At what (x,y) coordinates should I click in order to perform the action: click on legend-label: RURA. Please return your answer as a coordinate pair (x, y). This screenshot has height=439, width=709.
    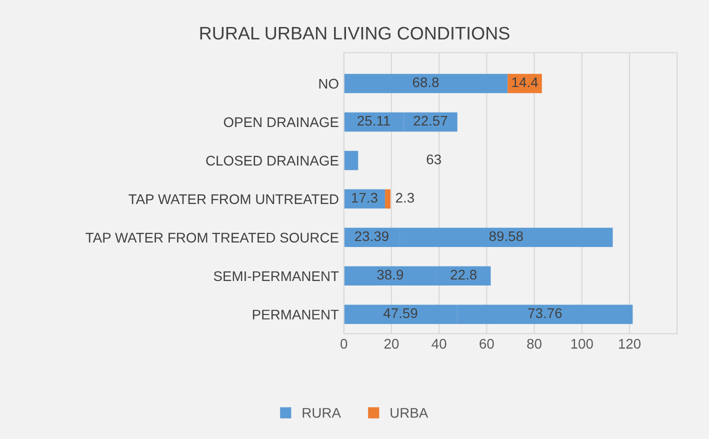
    Looking at the image, I should click on (321, 413).